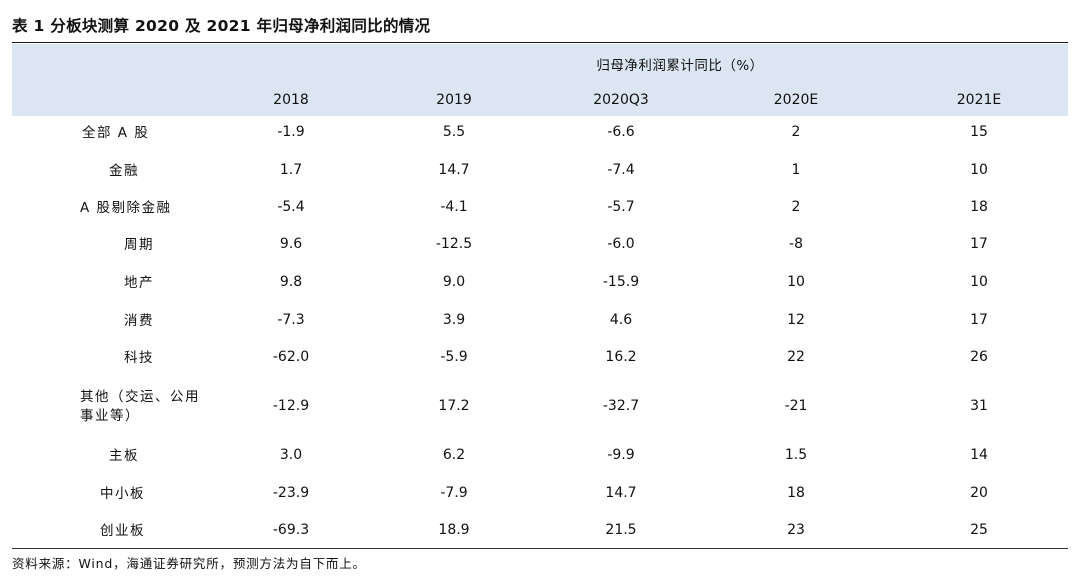 The height and width of the screenshot is (576, 1080). What do you see at coordinates (139, 321) in the screenshot?
I see `row-label: 消费` at bounding box center [139, 321].